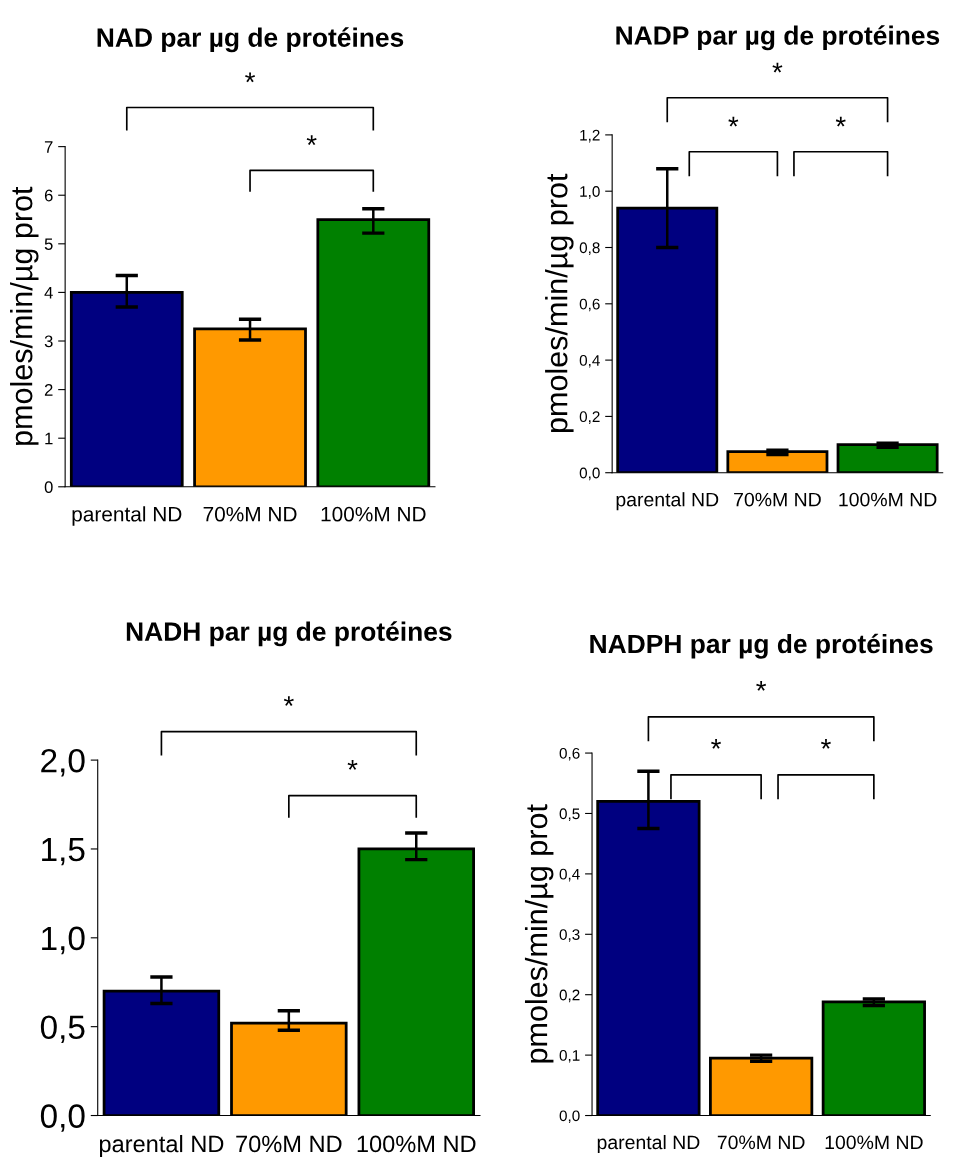  Describe the element at coordinates (590, 136) in the screenshot. I see `y-tick-label: 1,2` at that location.